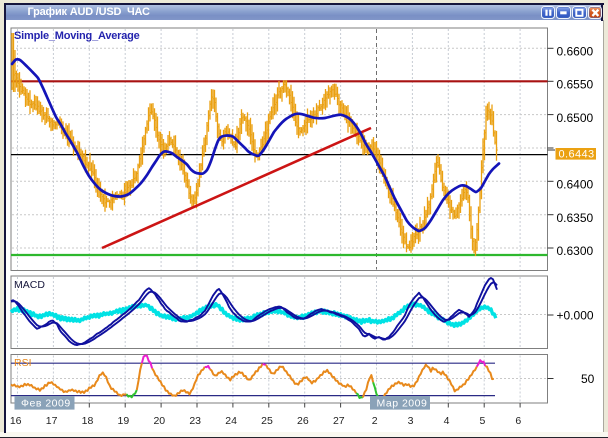 The height and width of the screenshot is (438, 608). Describe the element at coordinates (577, 154) in the screenshot. I see `svg-text: 0.6443` at that location.